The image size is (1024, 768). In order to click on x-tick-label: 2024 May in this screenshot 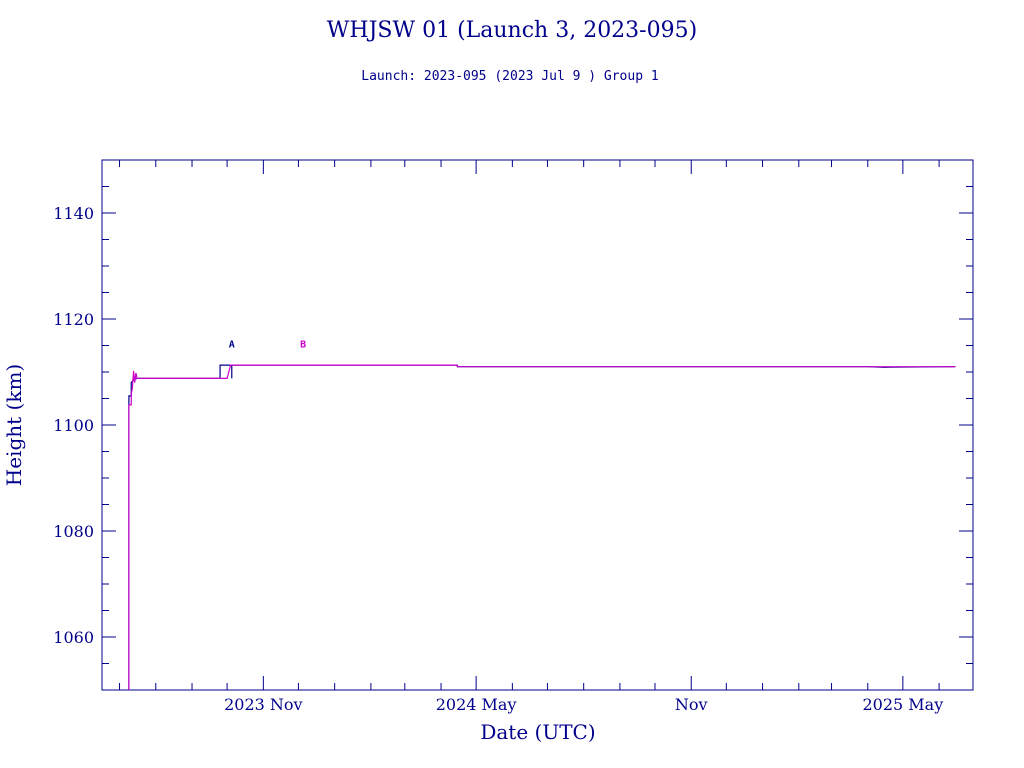, I will do `click(476, 704)`.